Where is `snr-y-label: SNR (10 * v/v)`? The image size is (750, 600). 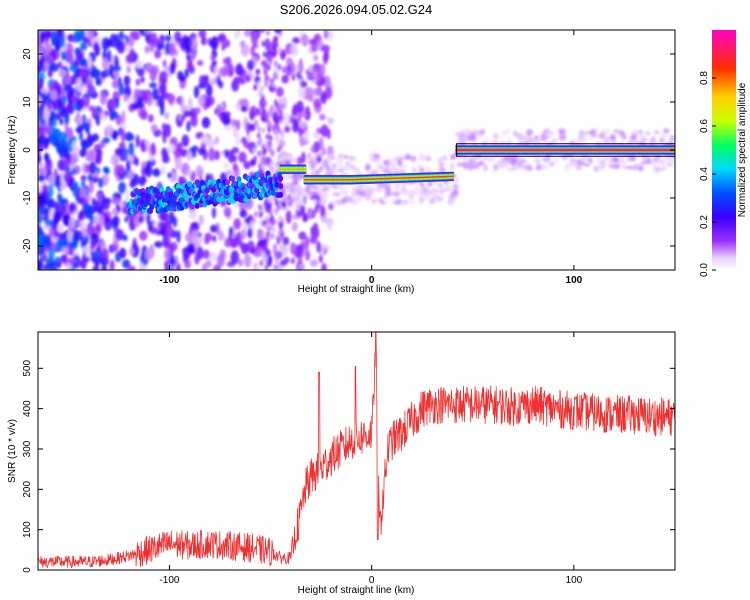
snr-y-label: SNR (10 * v/v) is located at coordinates (12, 451).